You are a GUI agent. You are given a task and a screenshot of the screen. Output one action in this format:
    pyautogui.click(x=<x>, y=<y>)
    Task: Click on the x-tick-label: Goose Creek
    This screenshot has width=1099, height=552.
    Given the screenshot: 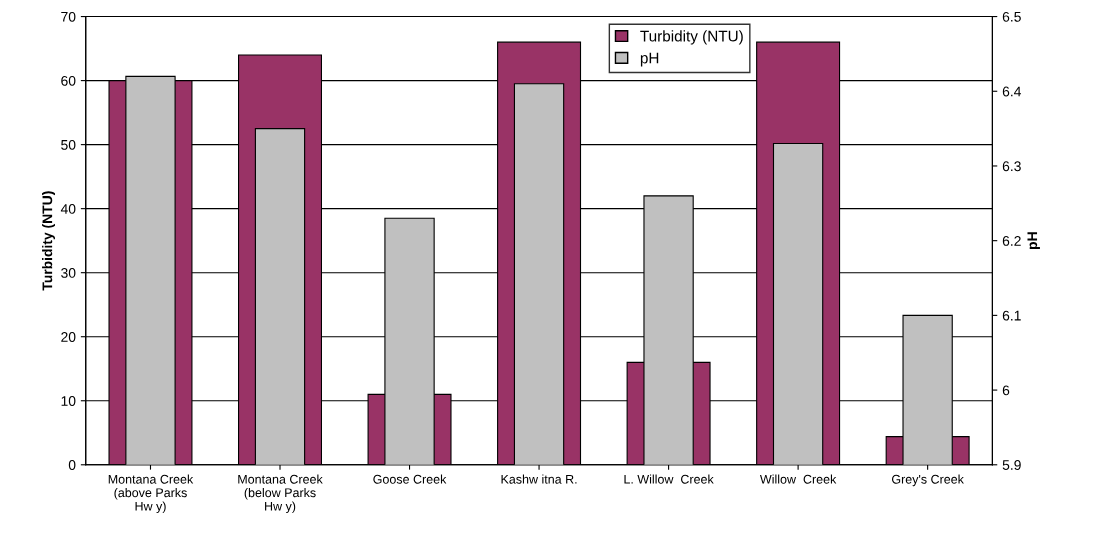 What is the action you would take?
    pyautogui.click(x=410, y=479)
    